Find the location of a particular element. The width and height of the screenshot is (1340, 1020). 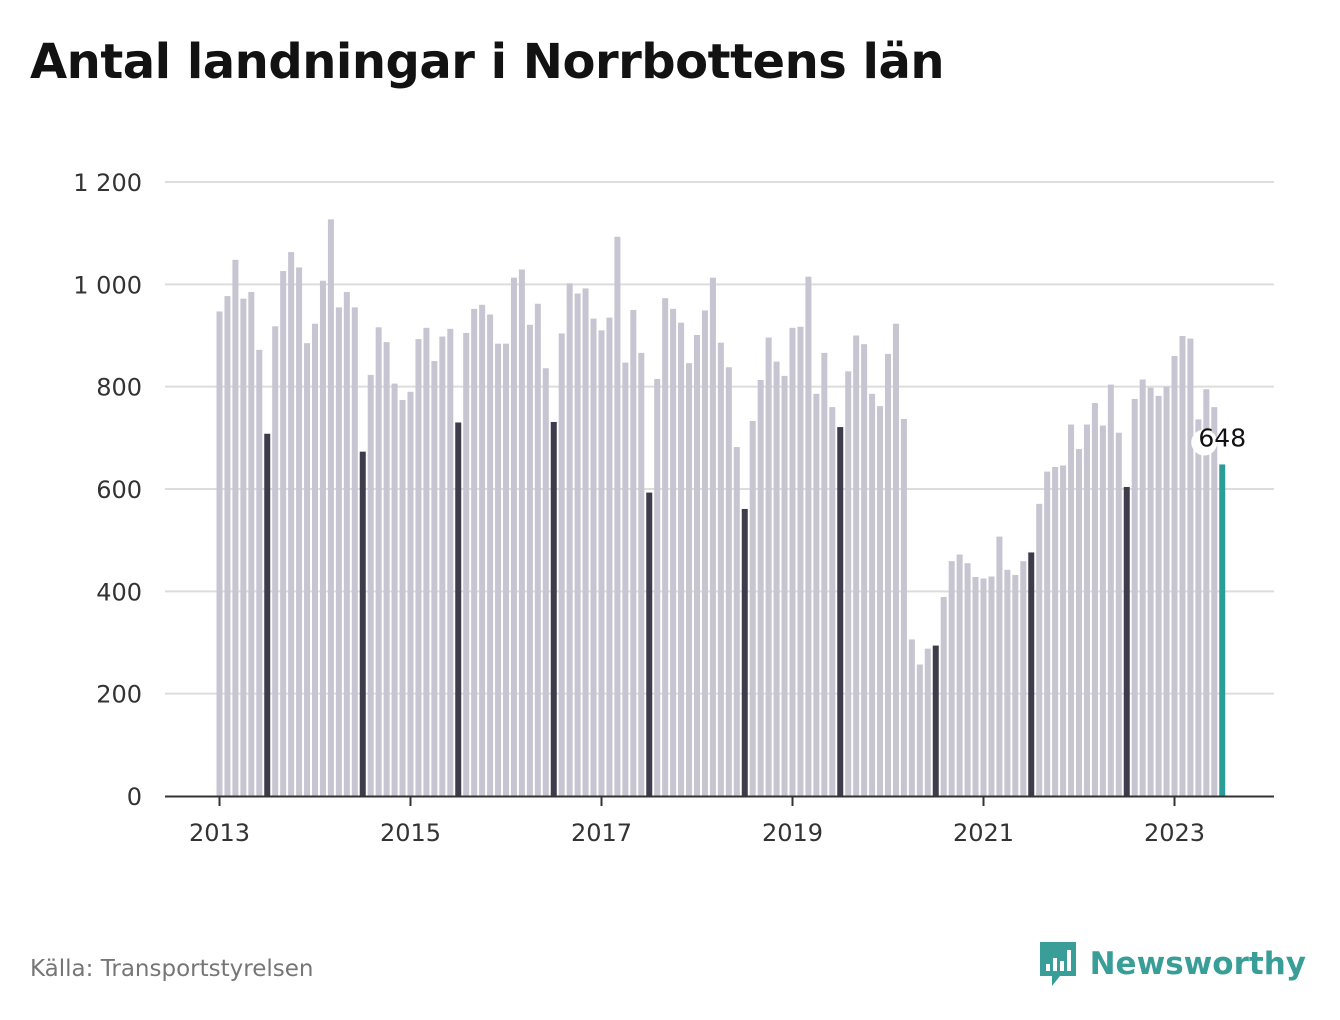

y-tick-label: 600 is located at coordinates (119, 490).